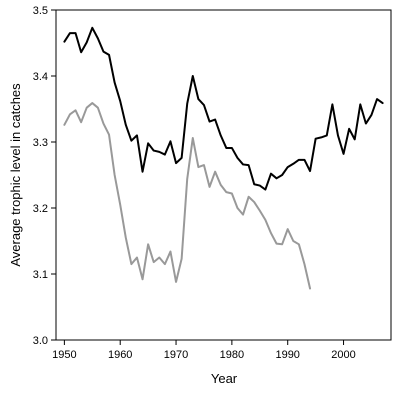  What do you see at coordinates (40, 275) in the screenshot?
I see `y-tick-label: 3.1` at bounding box center [40, 275].